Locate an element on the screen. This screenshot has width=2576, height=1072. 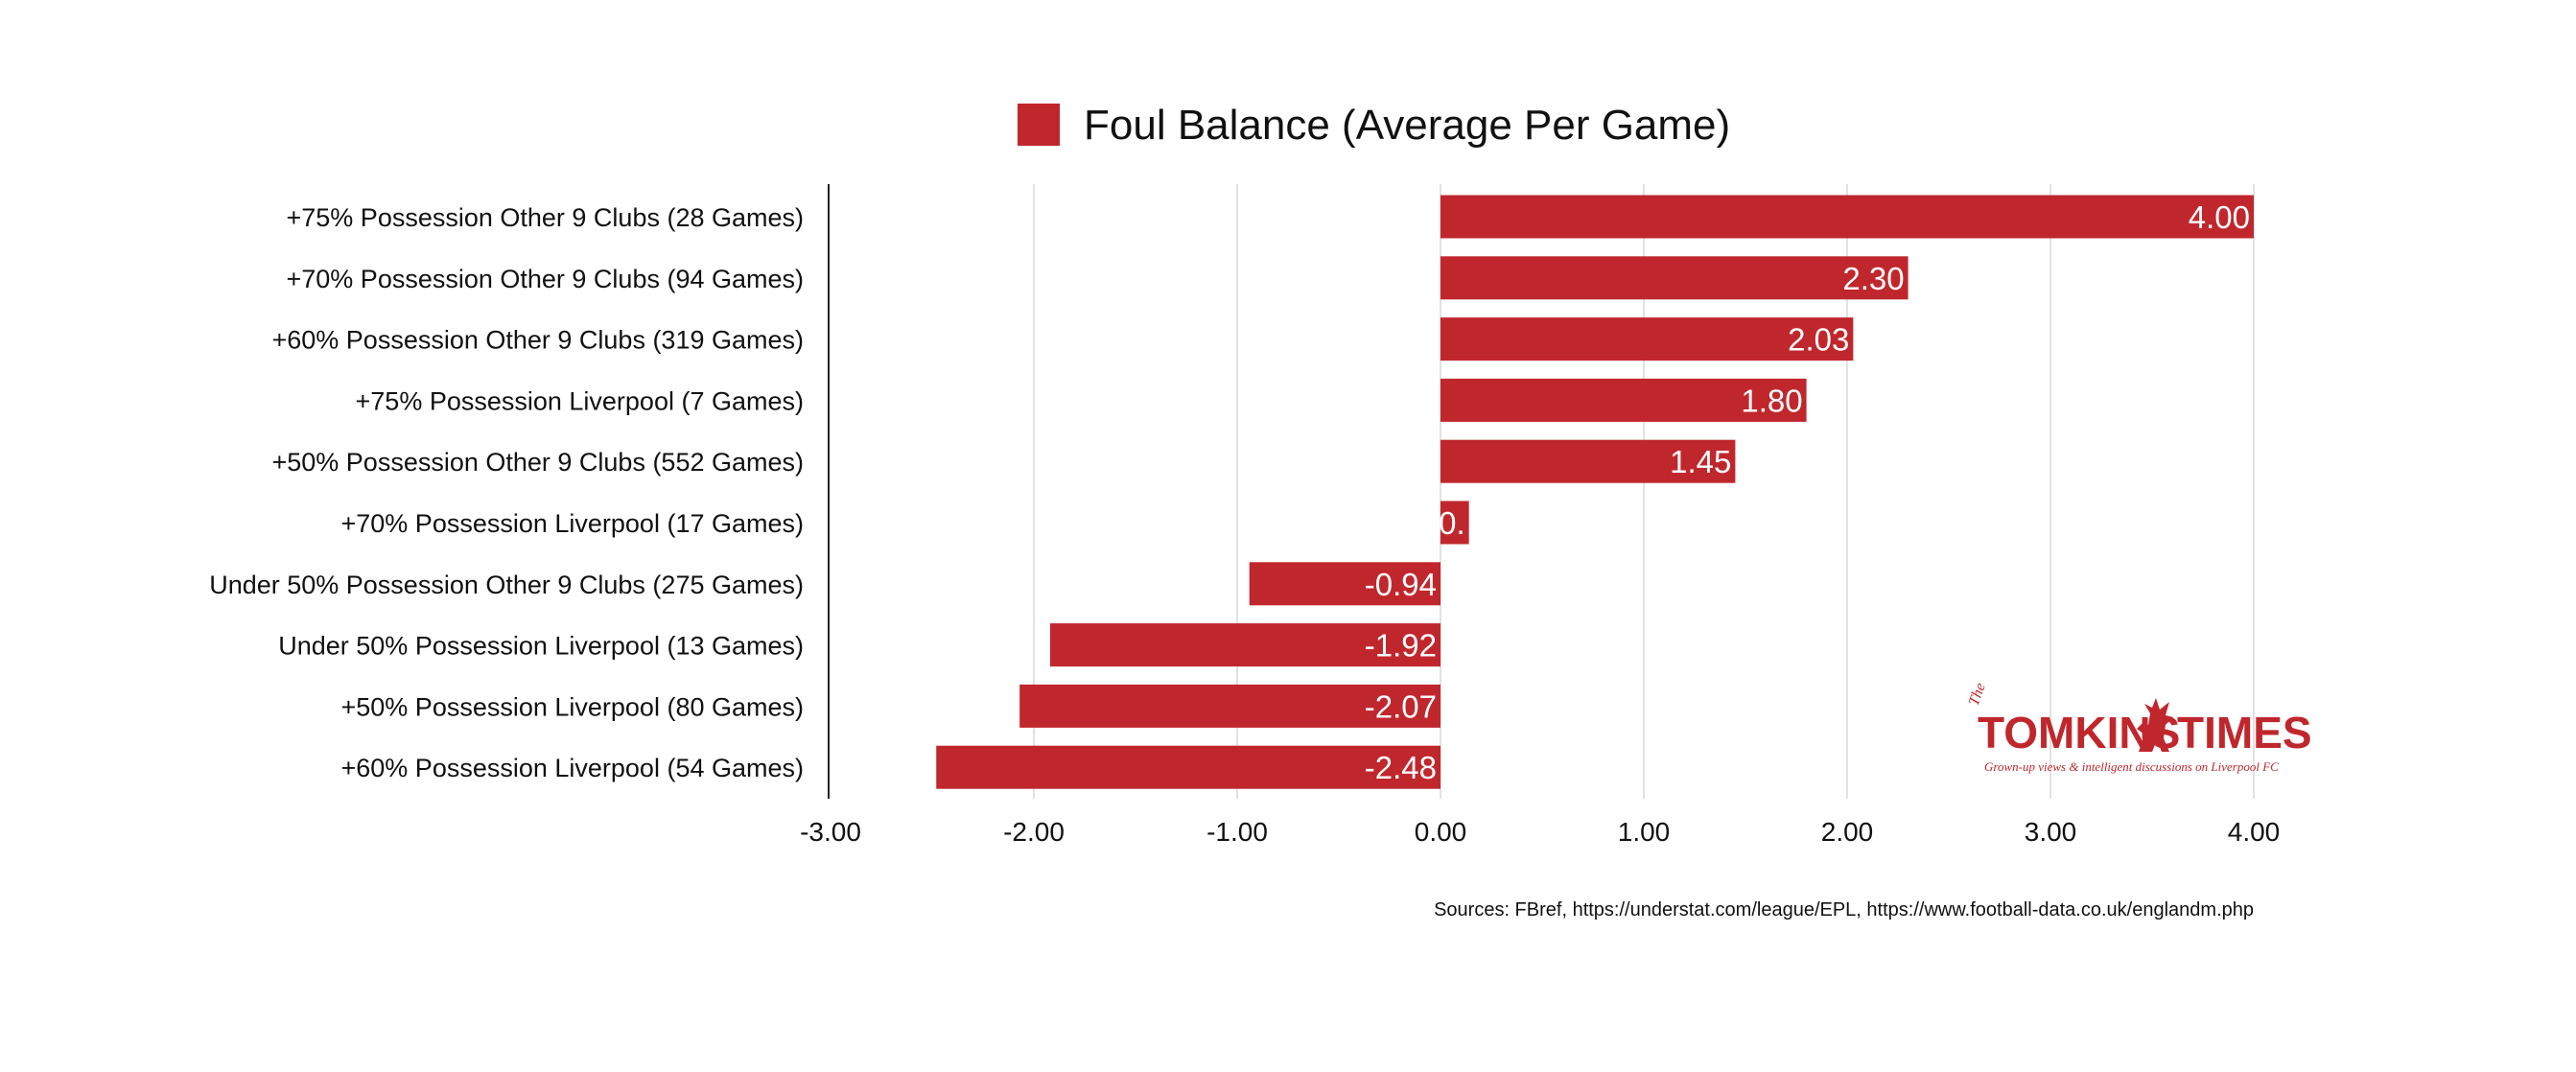
logo-the: The is located at coordinates (1977, 694).